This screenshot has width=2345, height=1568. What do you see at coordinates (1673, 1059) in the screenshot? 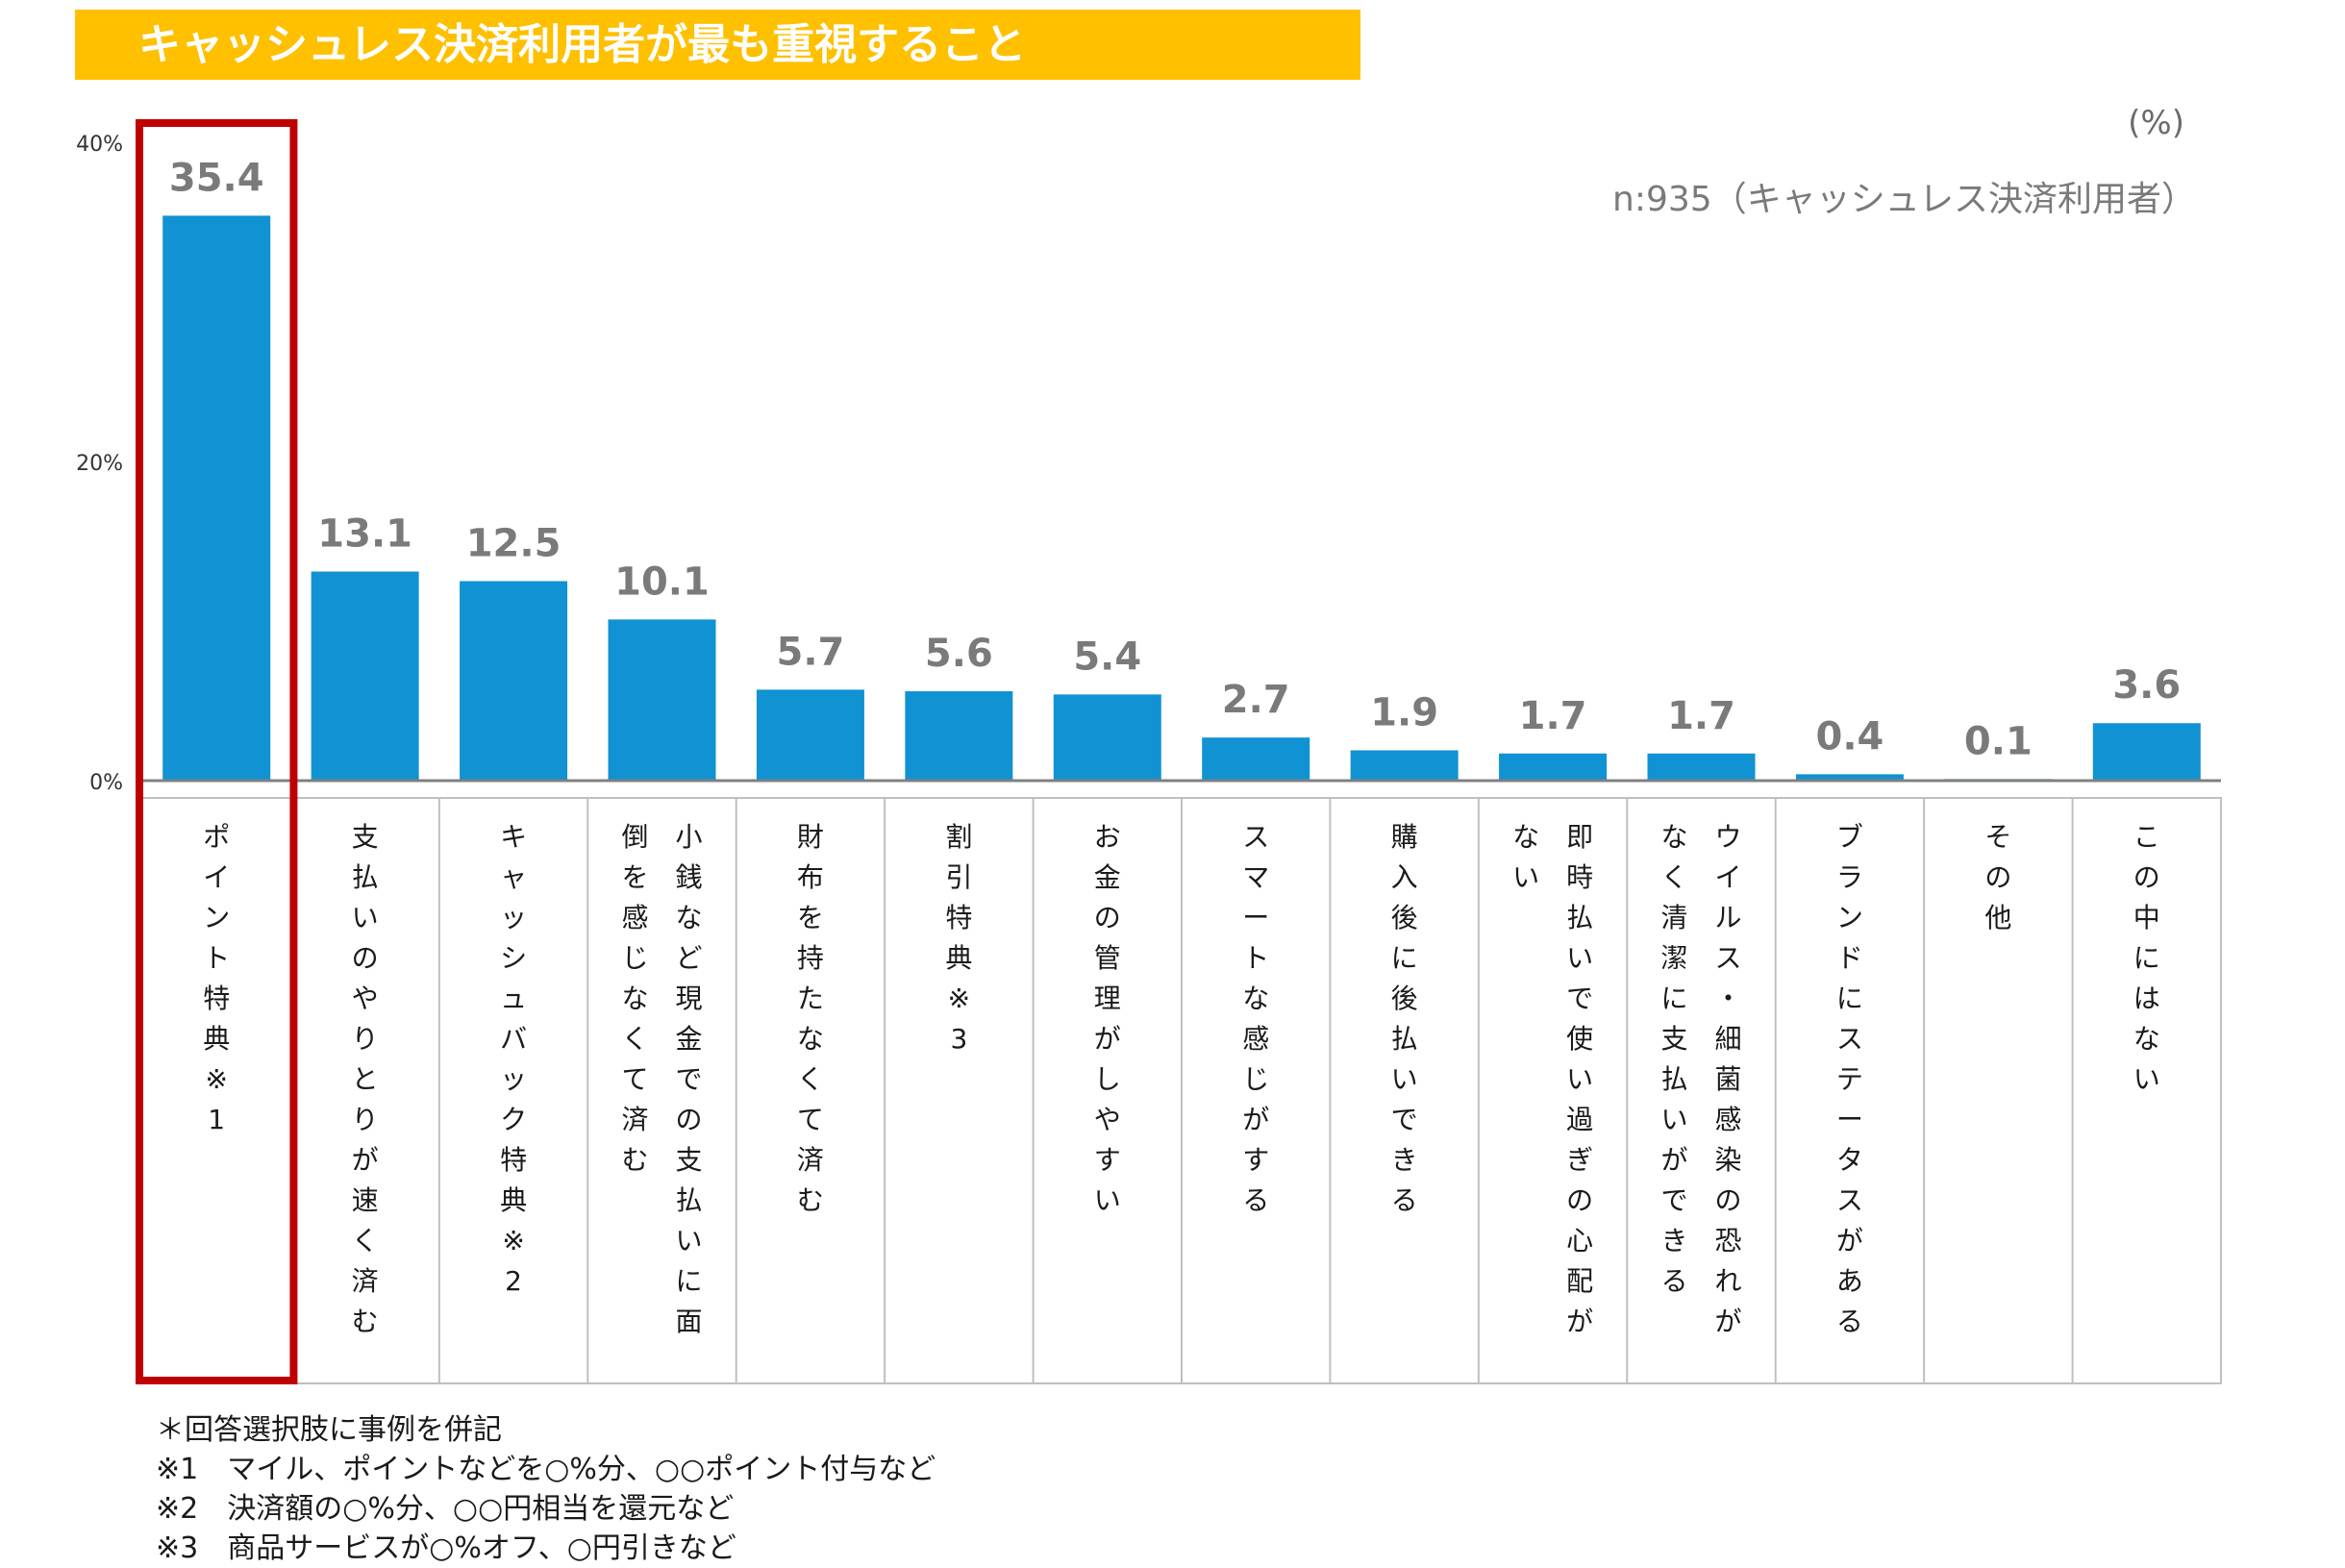
I see `category-label: なく清潔に支払いができる` at bounding box center [1673, 1059].